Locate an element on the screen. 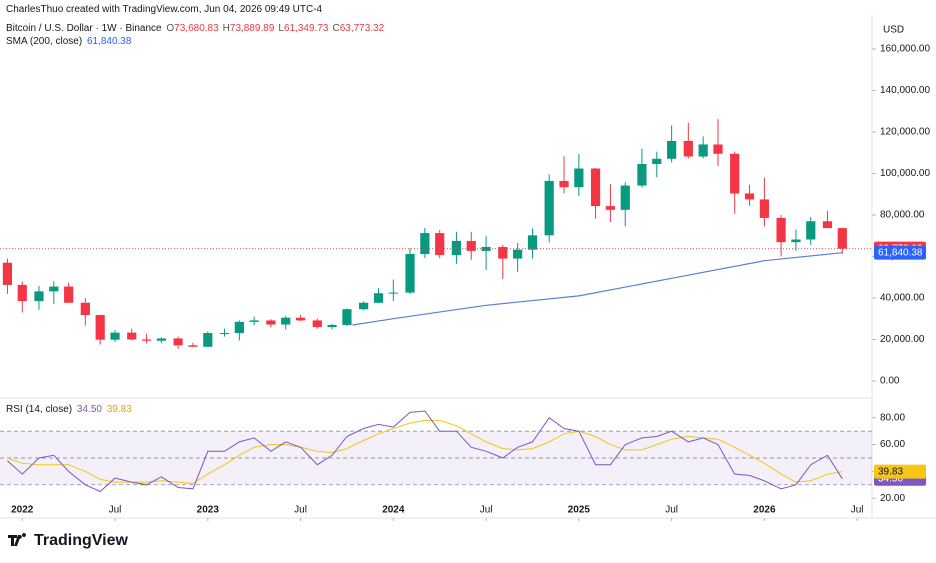 This screenshot has height=563, width=936. logo-icon is located at coordinates (17, 539).